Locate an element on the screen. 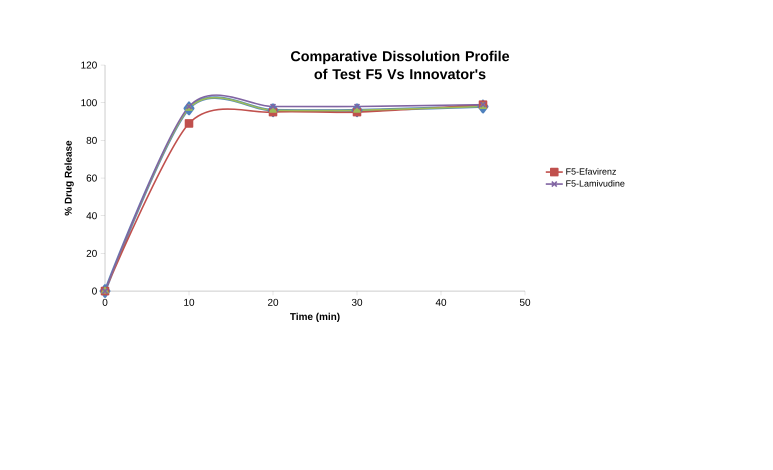 The width and height of the screenshot is (773, 470). y-tick-label: 100 is located at coordinates (89, 102).